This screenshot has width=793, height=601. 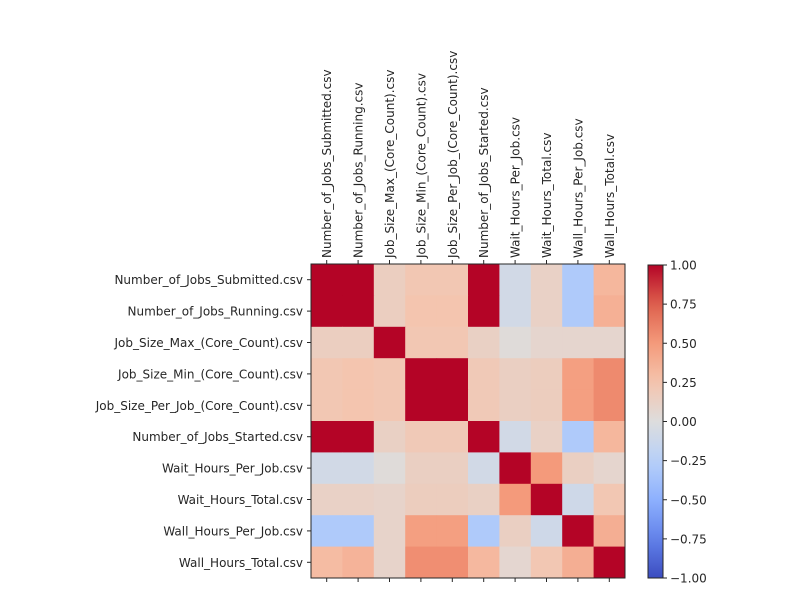 What do you see at coordinates (688, 579) in the screenshot?
I see `colorbar-tick-label: −1.00` at bounding box center [688, 579].